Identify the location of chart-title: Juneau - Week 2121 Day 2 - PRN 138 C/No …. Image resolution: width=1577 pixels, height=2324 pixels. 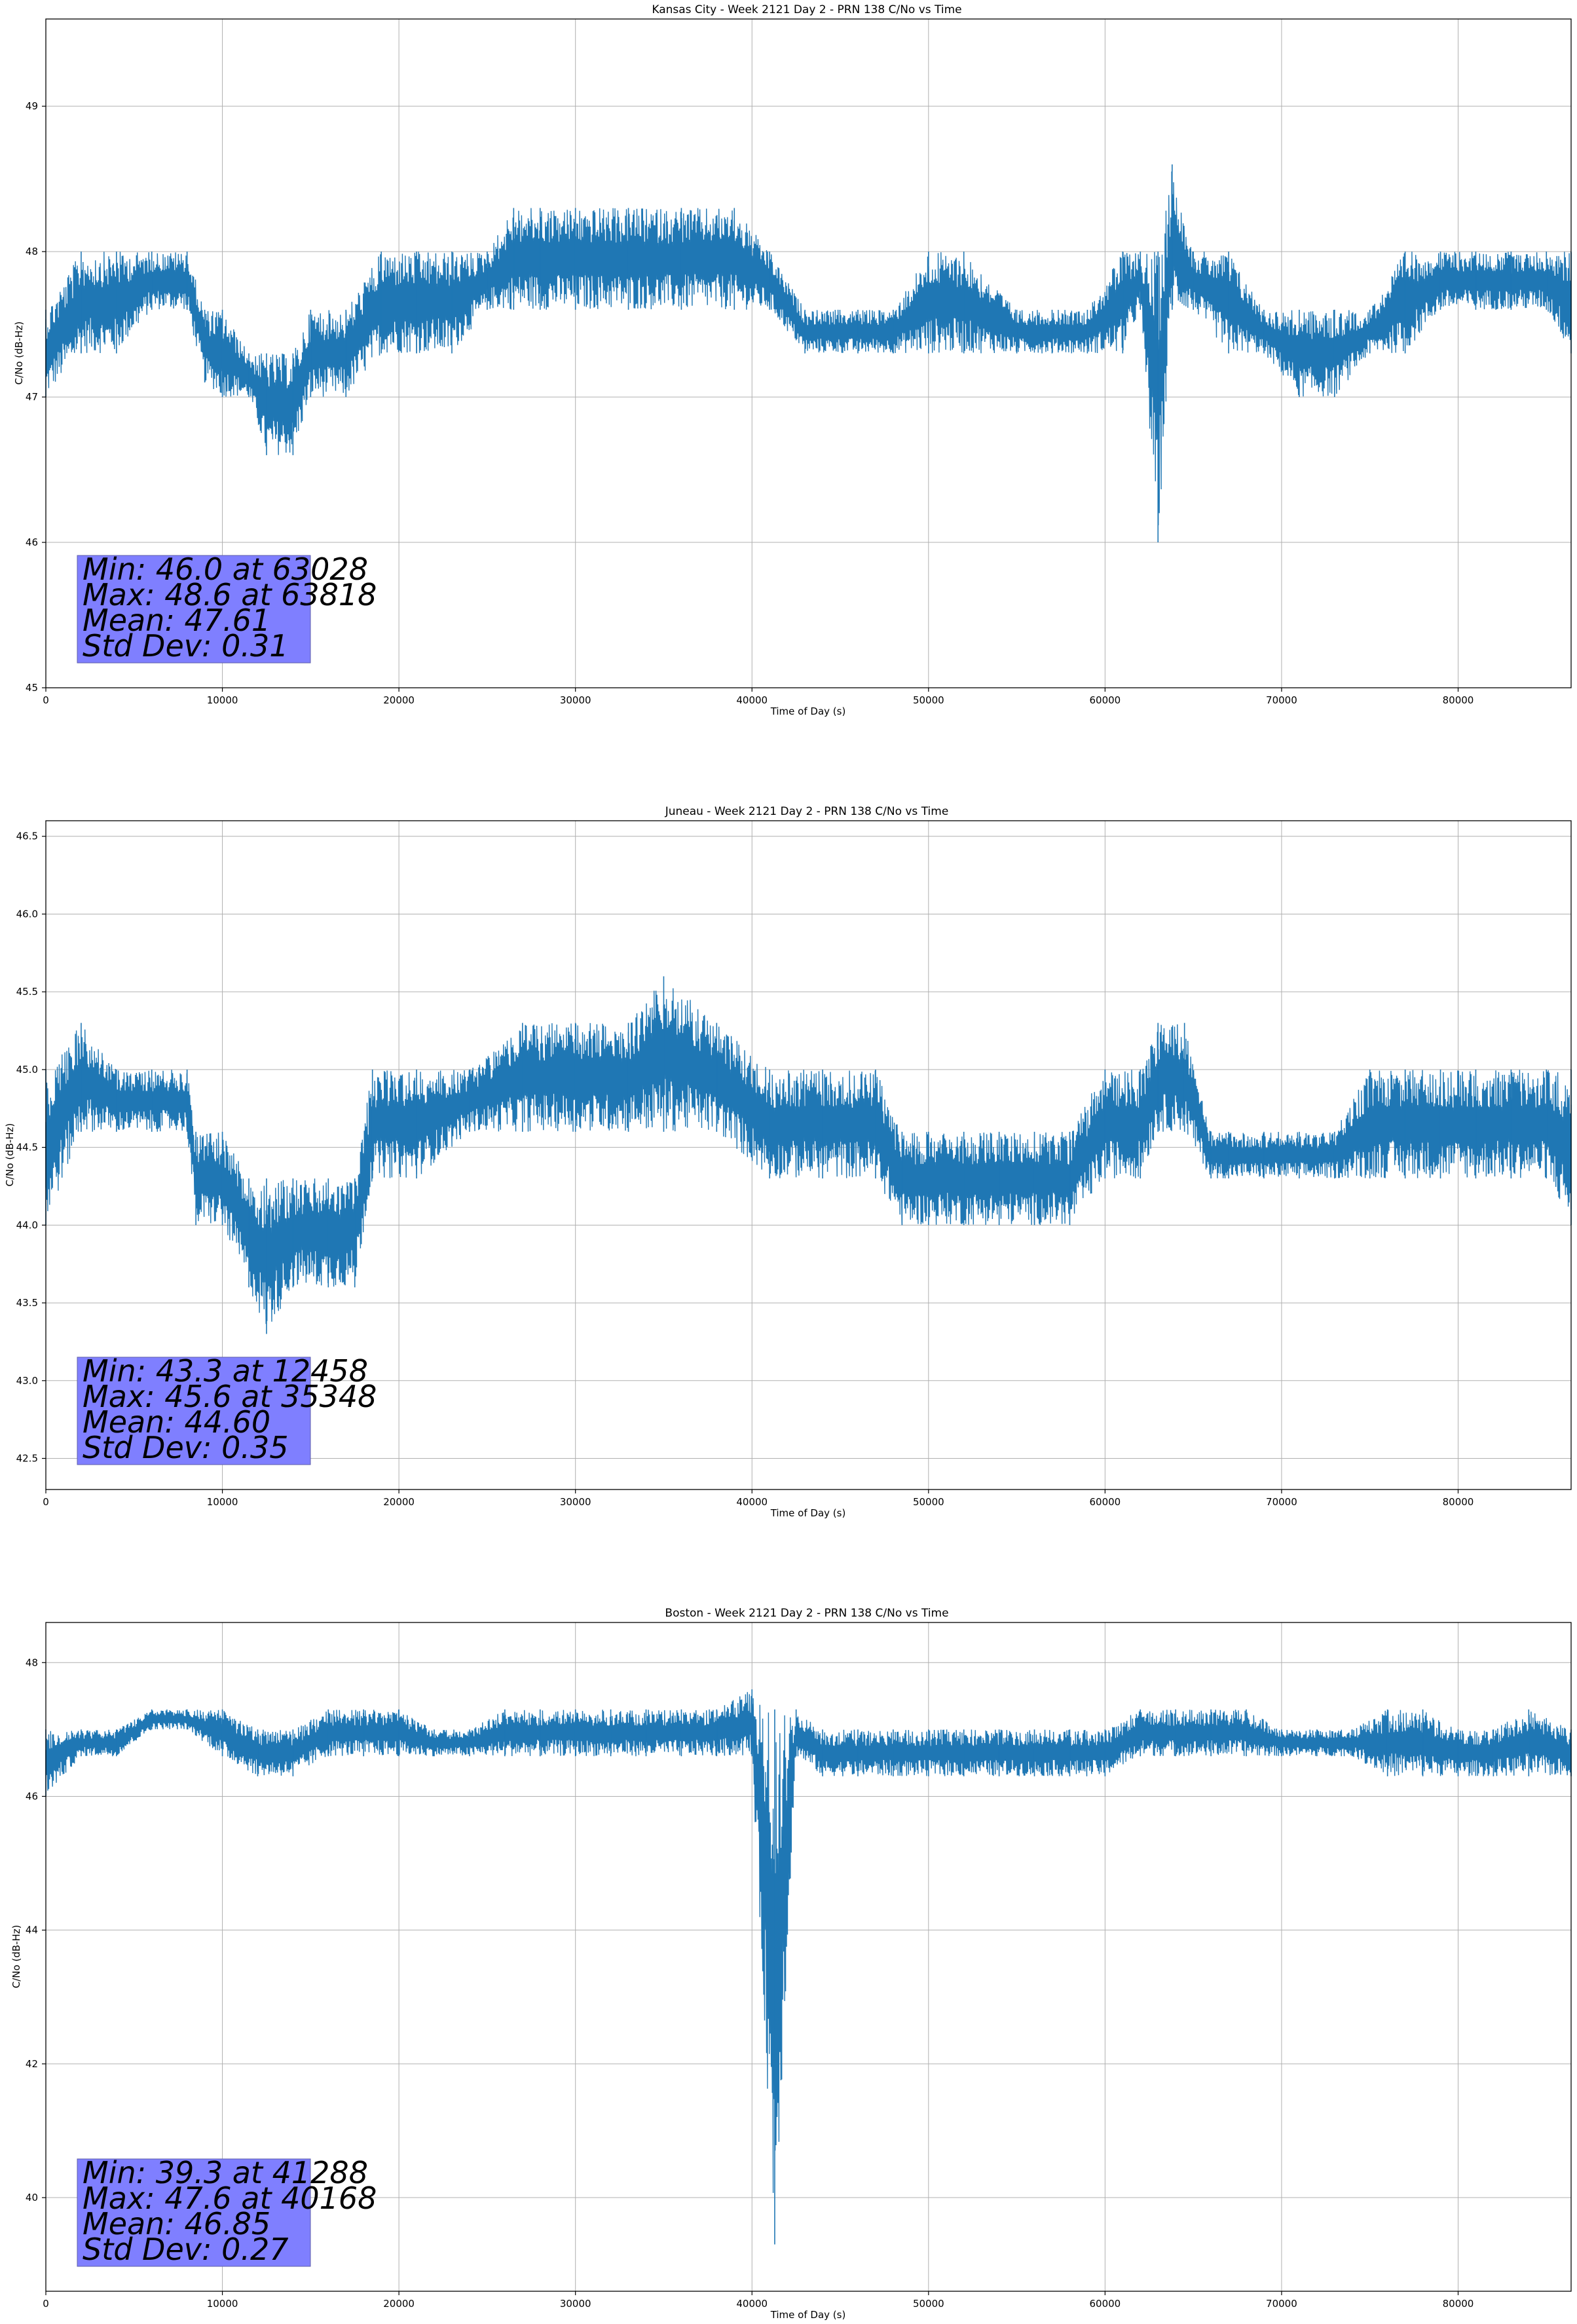
(807, 811).